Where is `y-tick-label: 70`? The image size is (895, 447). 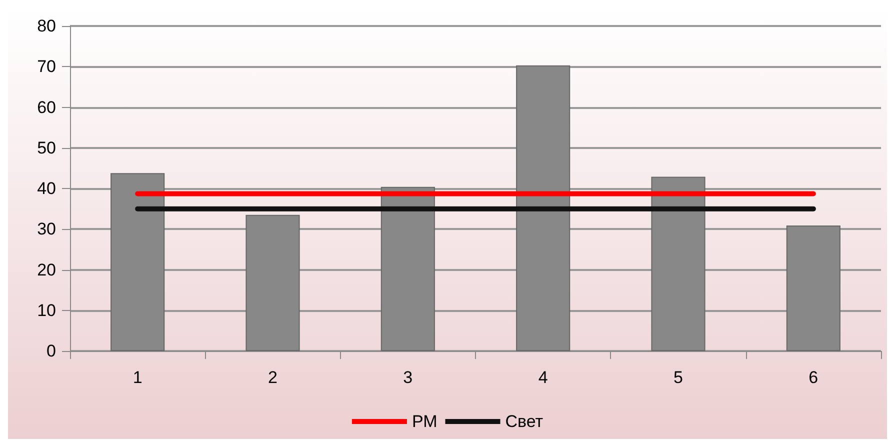 y-tick-label: 70 is located at coordinates (46, 66).